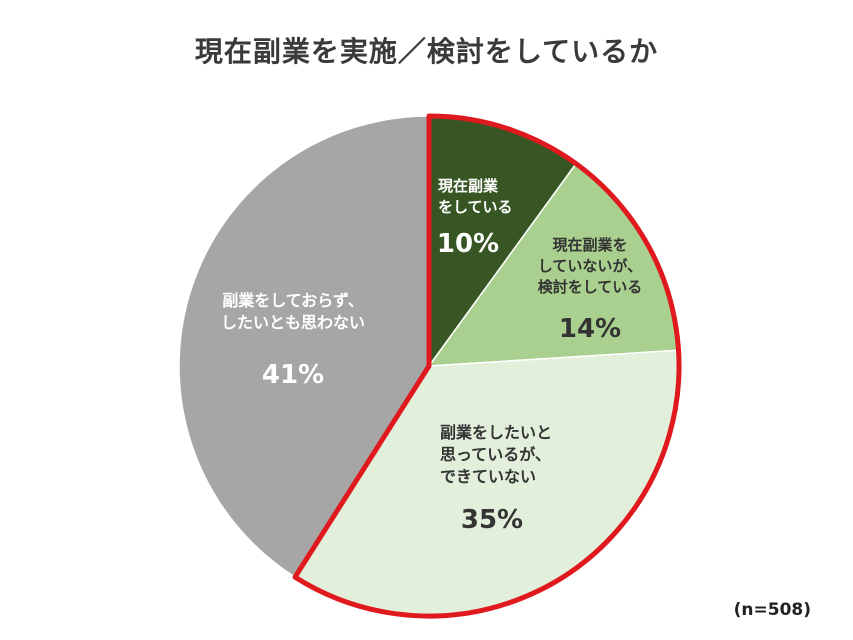 This screenshot has width=853, height=640. What do you see at coordinates (590, 266) in the screenshot?
I see `slice-label-line: していないが、` at bounding box center [590, 266].